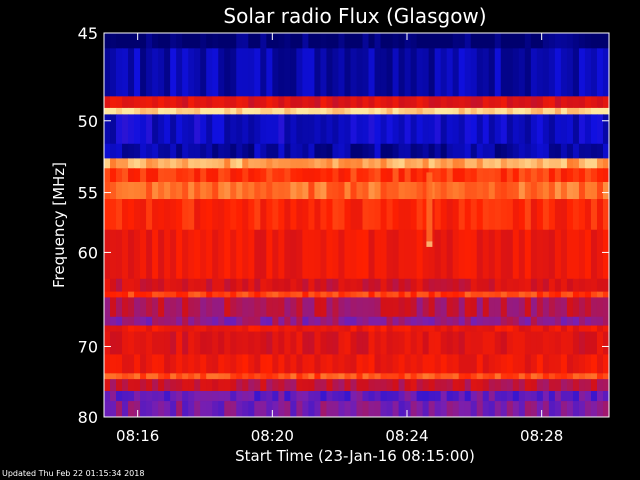  What do you see at coordinates (88, 346) in the screenshot?
I see `y-tick-label: 70` at bounding box center [88, 346].